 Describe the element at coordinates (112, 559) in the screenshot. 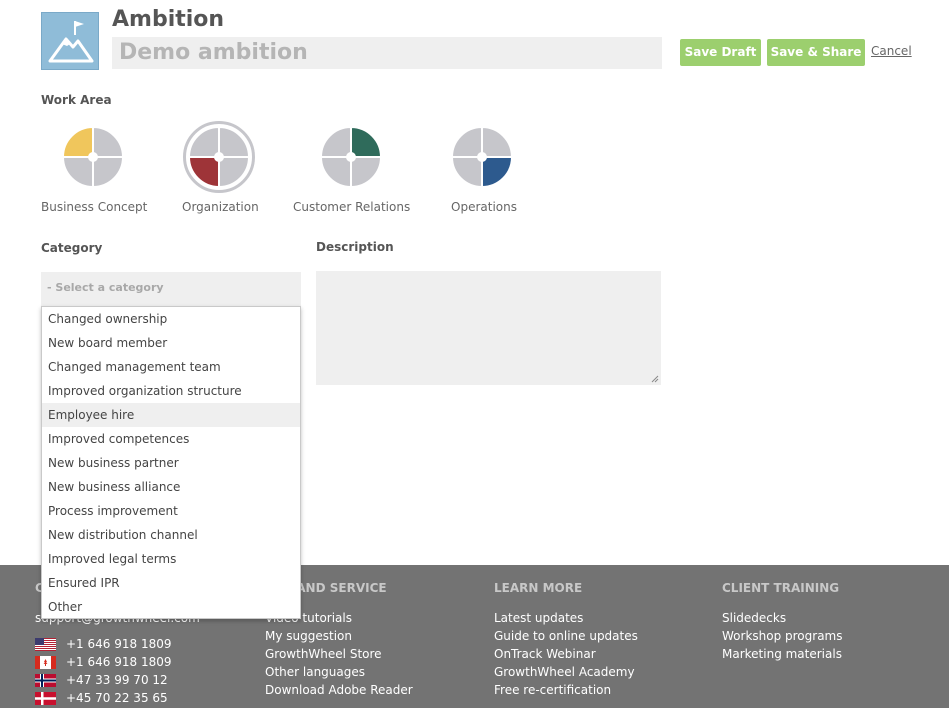

I see `category-option: Improved legal terms` at that location.